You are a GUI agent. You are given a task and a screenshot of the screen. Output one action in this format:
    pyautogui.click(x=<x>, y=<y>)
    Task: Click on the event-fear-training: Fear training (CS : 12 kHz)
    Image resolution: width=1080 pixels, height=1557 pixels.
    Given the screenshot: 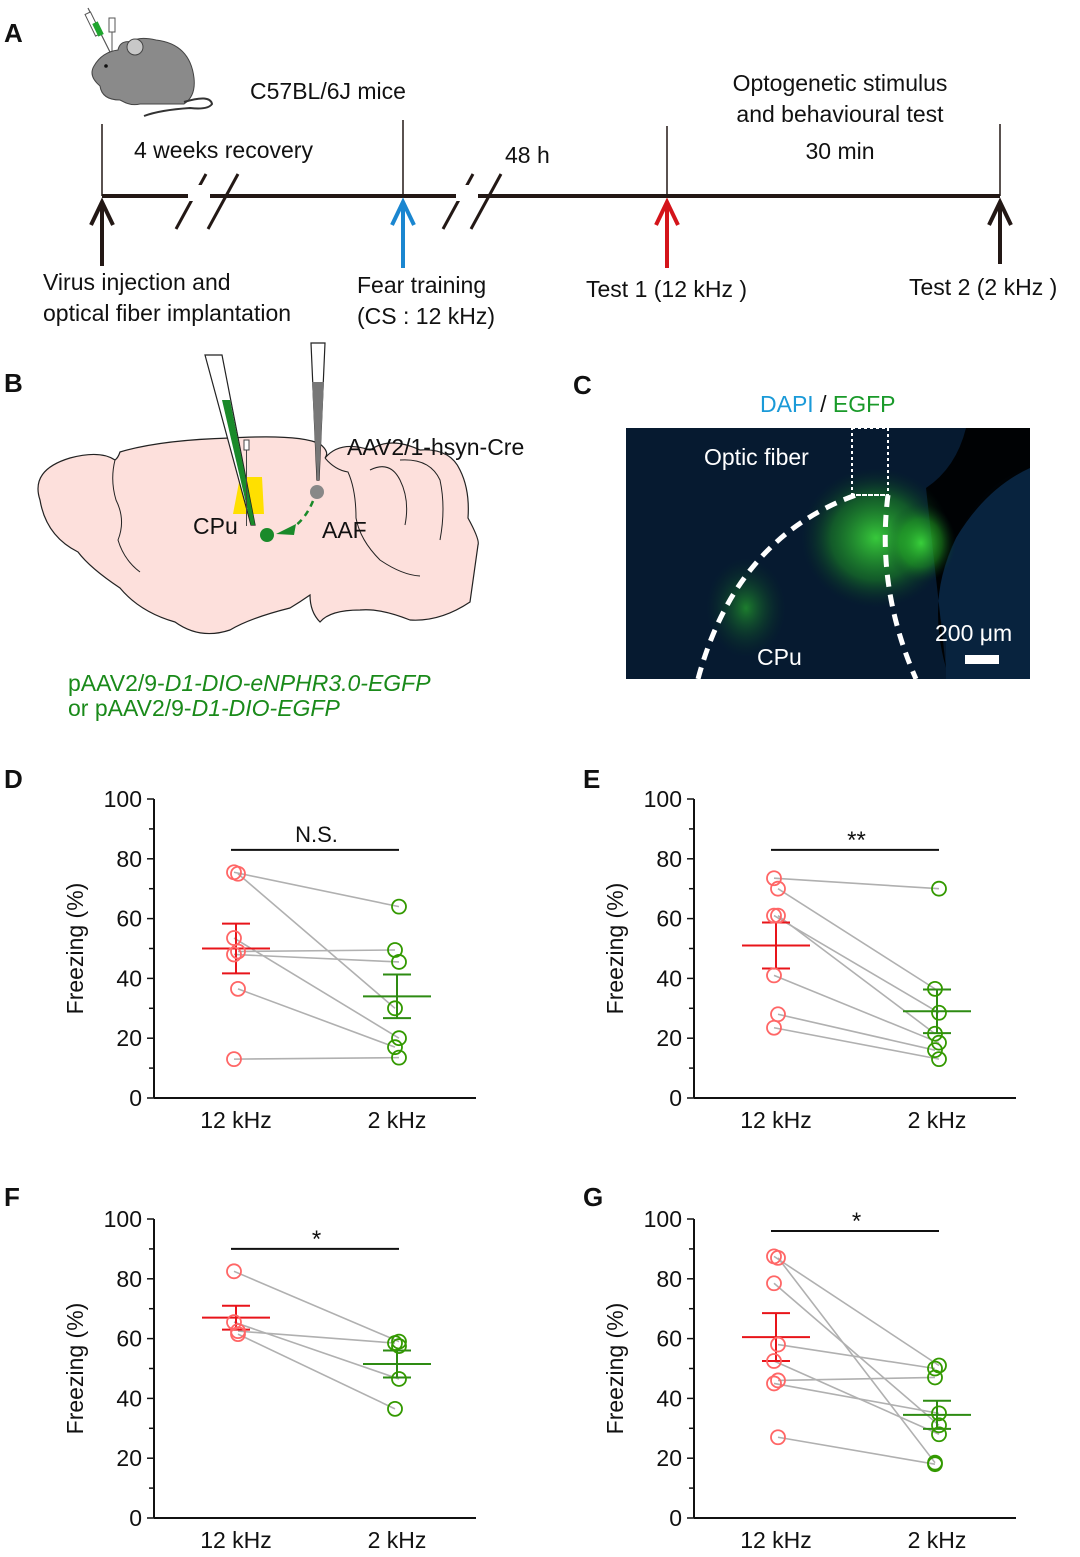 What is the action you would take?
    pyautogui.click(x=426, y=301)
    